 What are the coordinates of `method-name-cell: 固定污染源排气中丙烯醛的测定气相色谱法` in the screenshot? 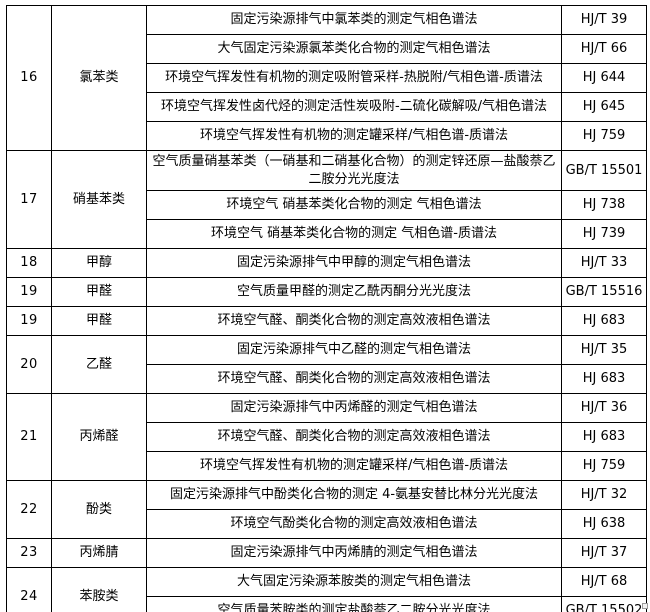 It's located at (354, 408).